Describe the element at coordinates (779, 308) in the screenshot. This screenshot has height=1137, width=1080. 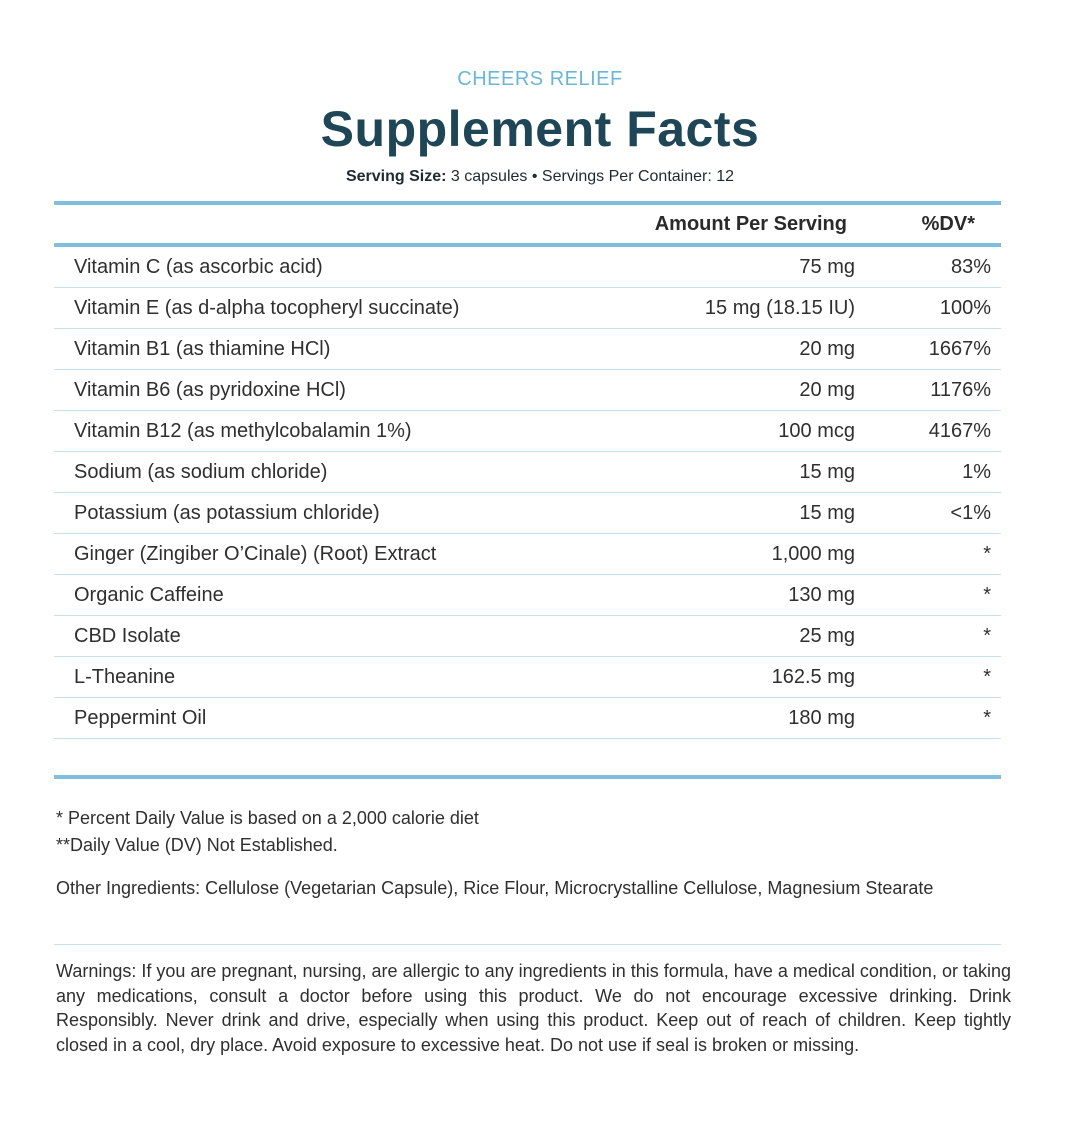
I see `nutrient-amount: 15 mg (18.15 IU)` at that location.